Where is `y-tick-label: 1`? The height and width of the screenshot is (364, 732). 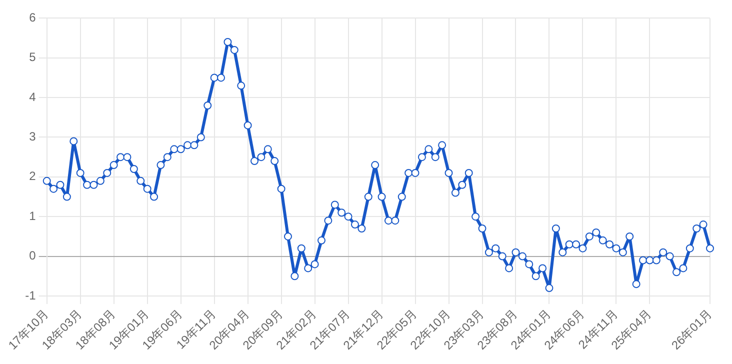 y-tick-label: 1 is located at coordinates (32, 215).